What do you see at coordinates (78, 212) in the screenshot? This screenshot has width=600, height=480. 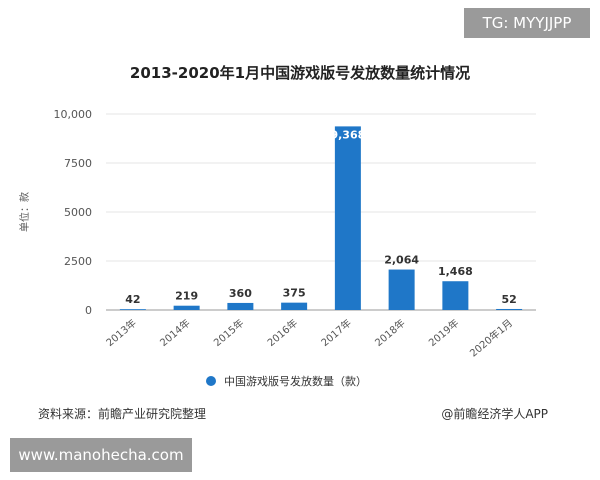 I see `y-tick-label: 5000` at bounding box center [78, 212].